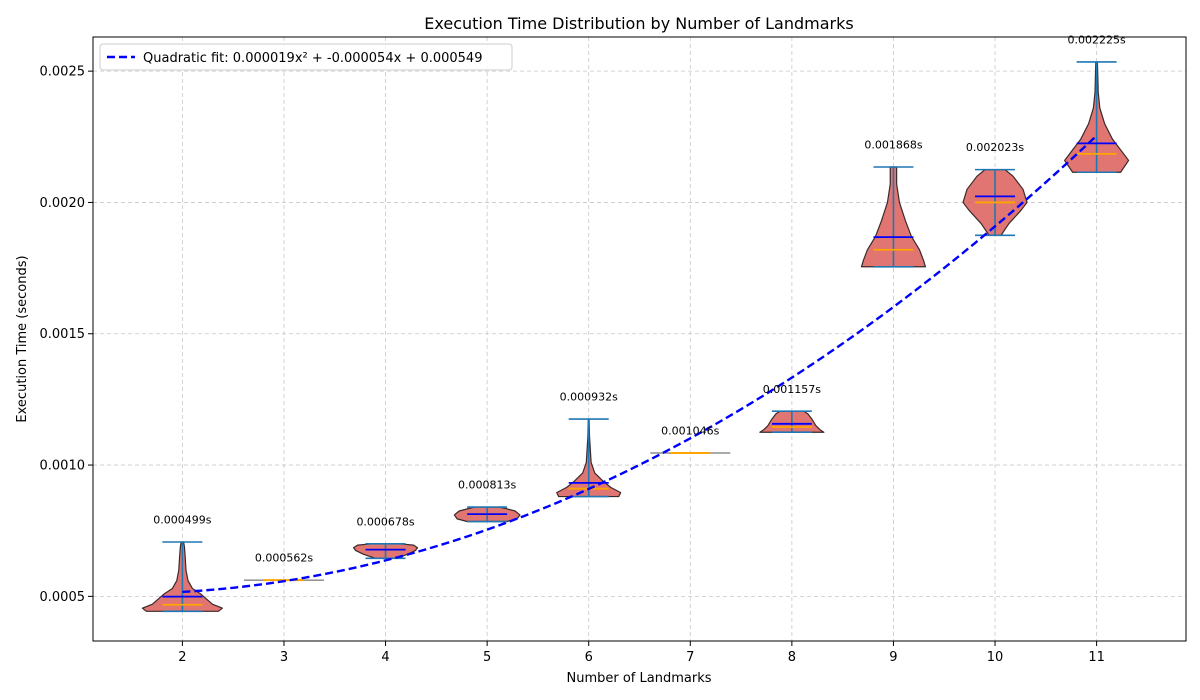 The height and width of the screenshot is (700, 1200). Describe the element at coordinates (792, 389) in the screenshot. I see `mean-value-label: 0.001157s` at that location.